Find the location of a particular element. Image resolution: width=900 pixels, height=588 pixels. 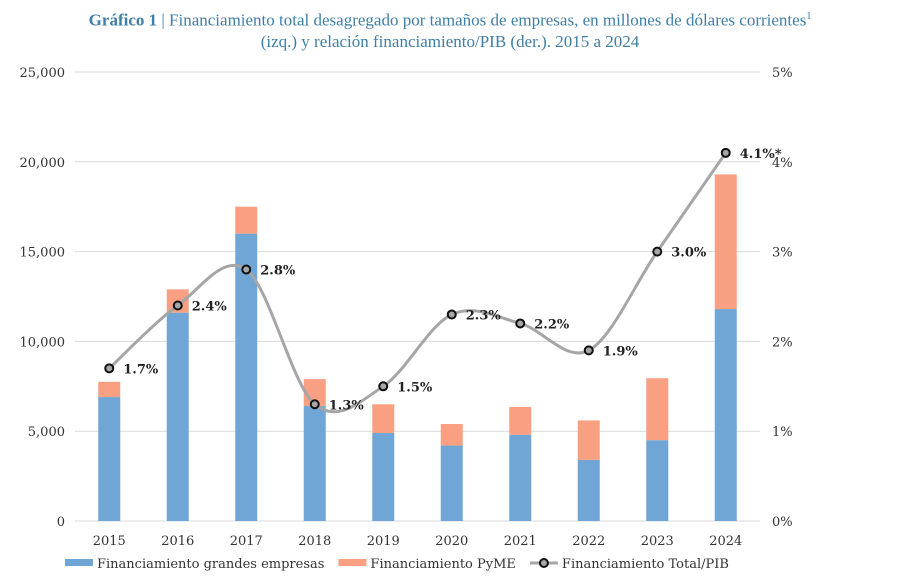

y-left-tick-label: 5,000 is located at coordinates (46, 432).